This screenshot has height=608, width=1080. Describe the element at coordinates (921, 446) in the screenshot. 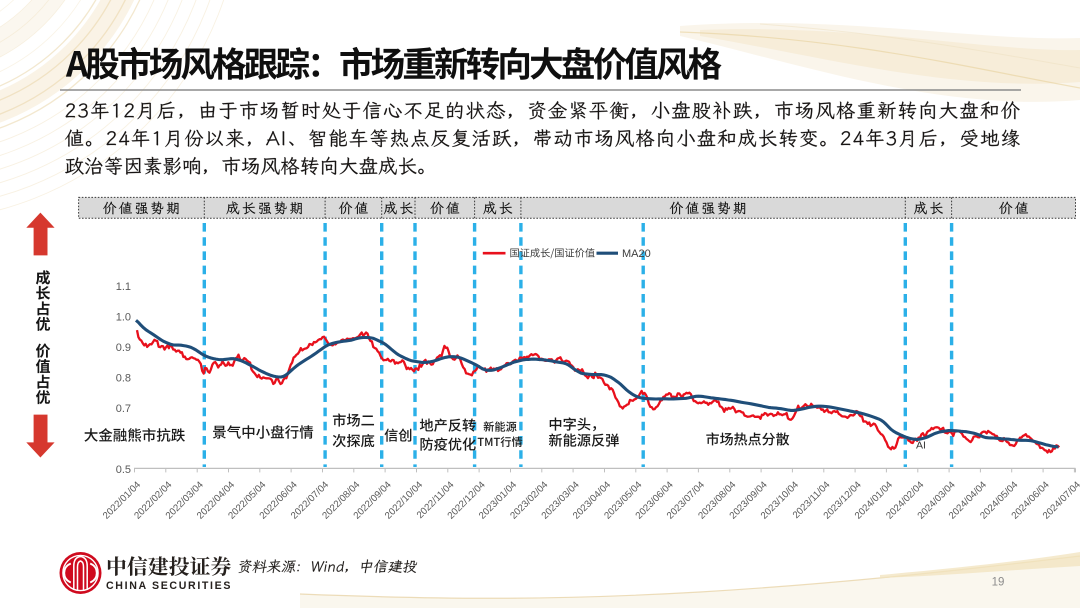

I see `svg-text: AI` at that location.